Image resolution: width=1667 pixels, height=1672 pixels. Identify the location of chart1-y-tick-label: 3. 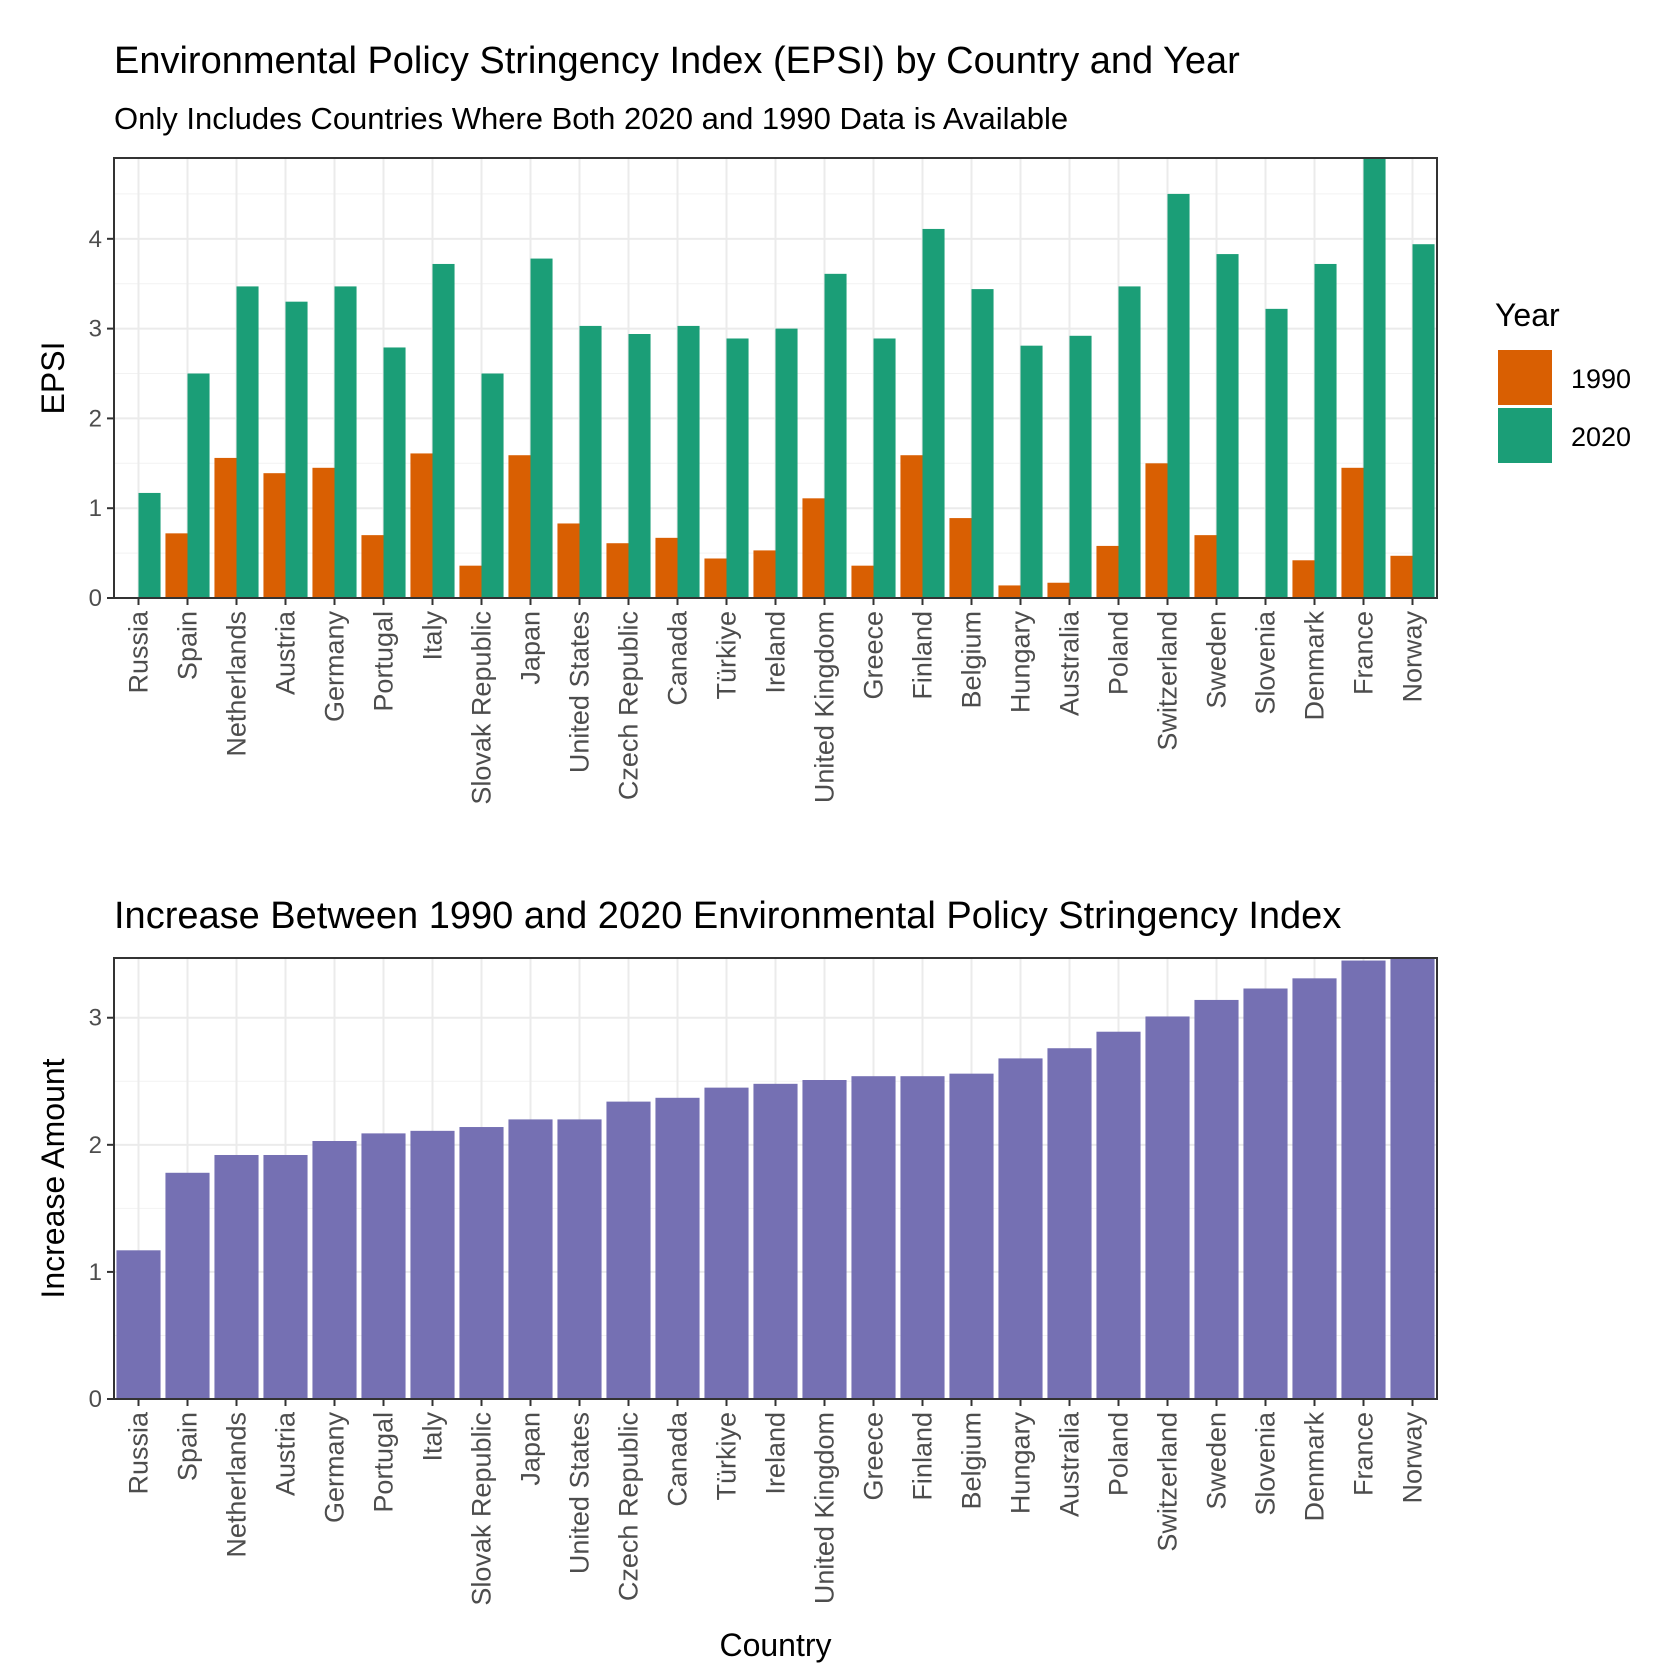
(95, 329).